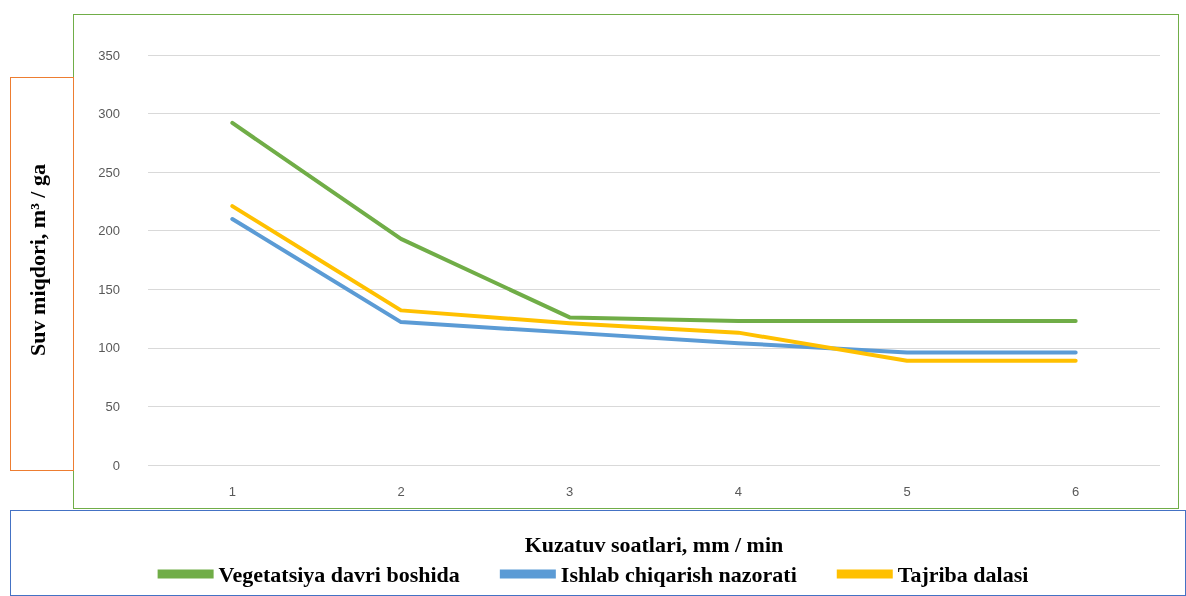  I want to click on legend-label: Tajriba dalasi, so click(963, 574).